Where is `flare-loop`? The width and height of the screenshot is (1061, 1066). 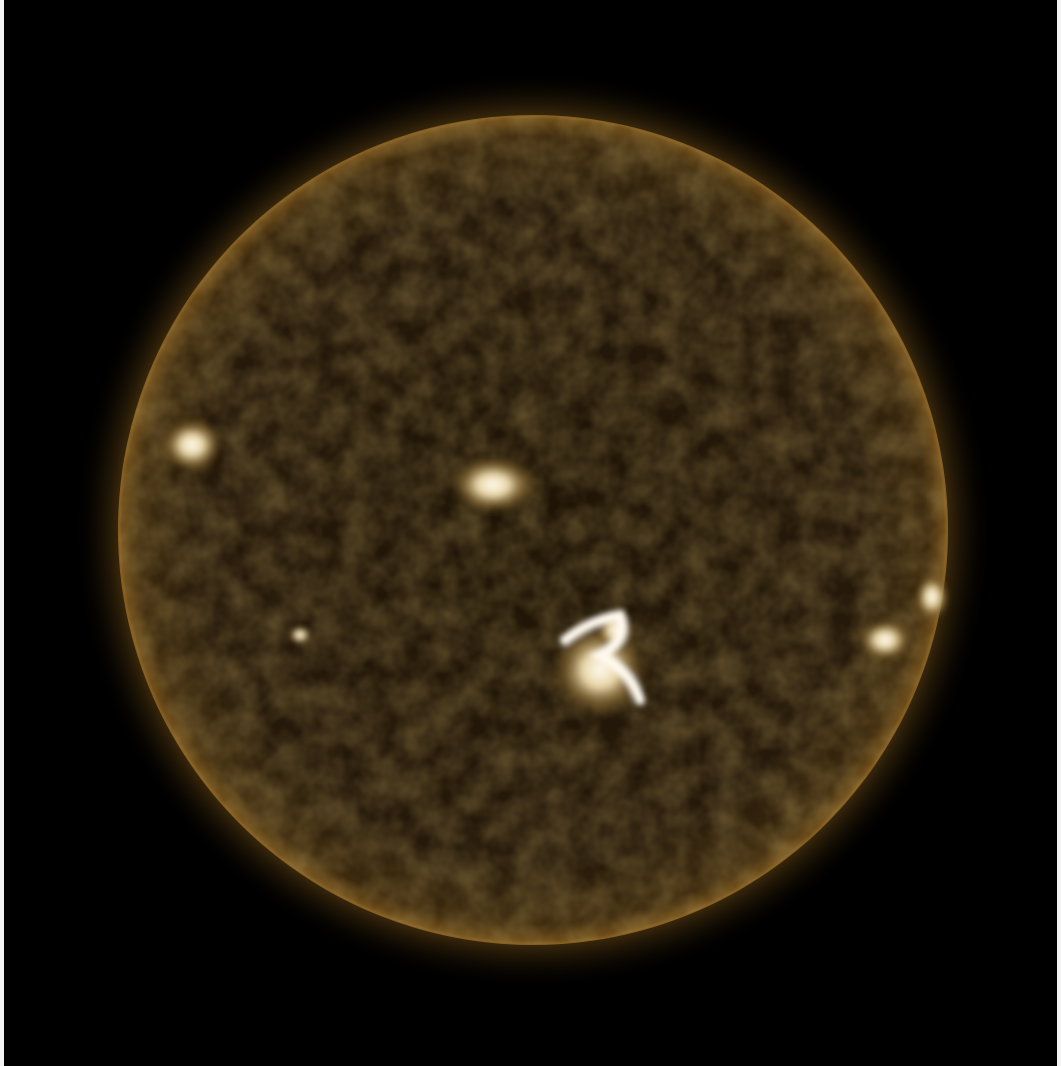
flare-loop is located at coordinates (602, 657).